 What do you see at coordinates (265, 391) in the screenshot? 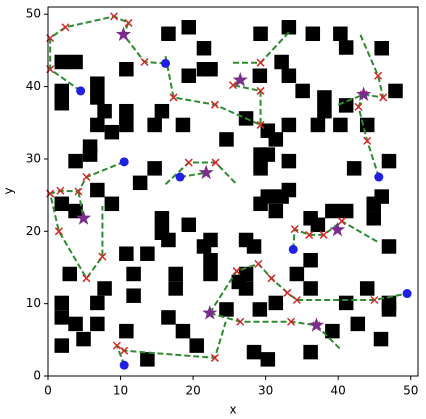
I see `x-tick-label: 30` at bounding box center [265, 391].